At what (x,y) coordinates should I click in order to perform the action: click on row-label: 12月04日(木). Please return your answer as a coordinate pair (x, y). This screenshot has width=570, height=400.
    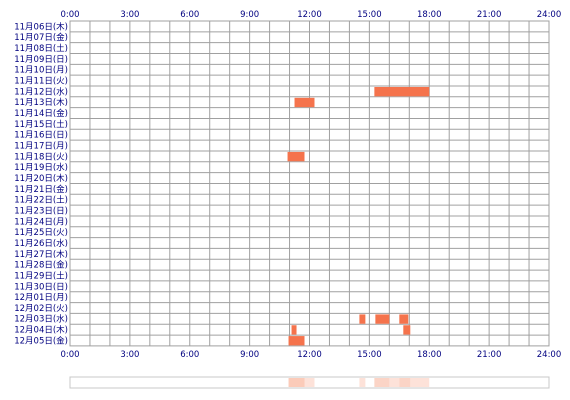
    Looking at the image, I should click on (41, 330).